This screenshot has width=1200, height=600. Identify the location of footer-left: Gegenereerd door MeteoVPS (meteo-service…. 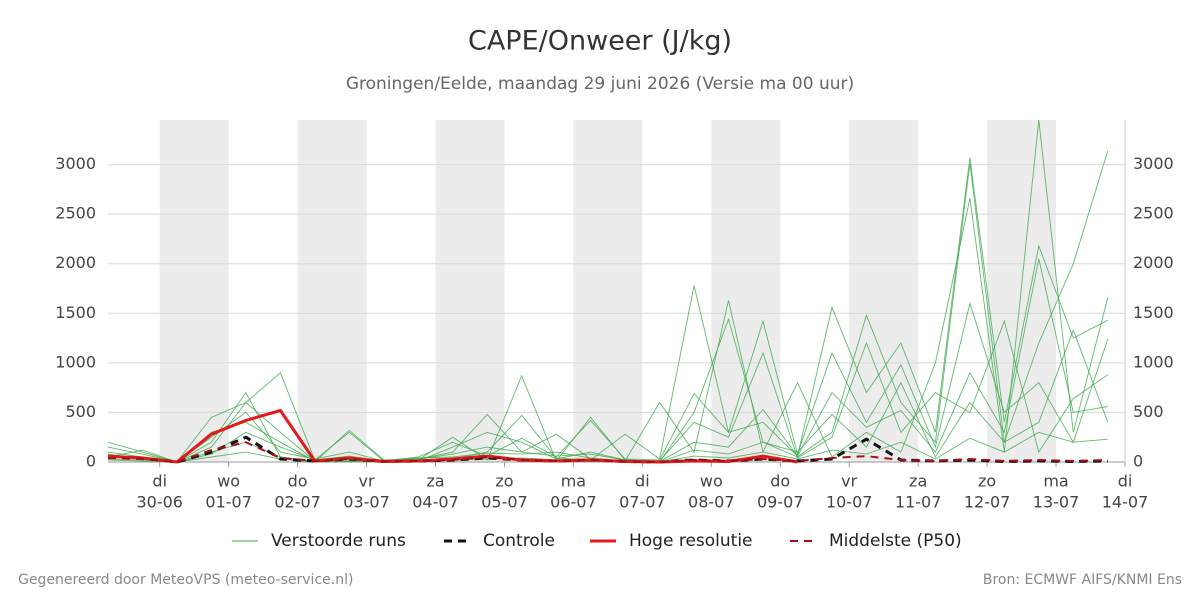
(185, 580).